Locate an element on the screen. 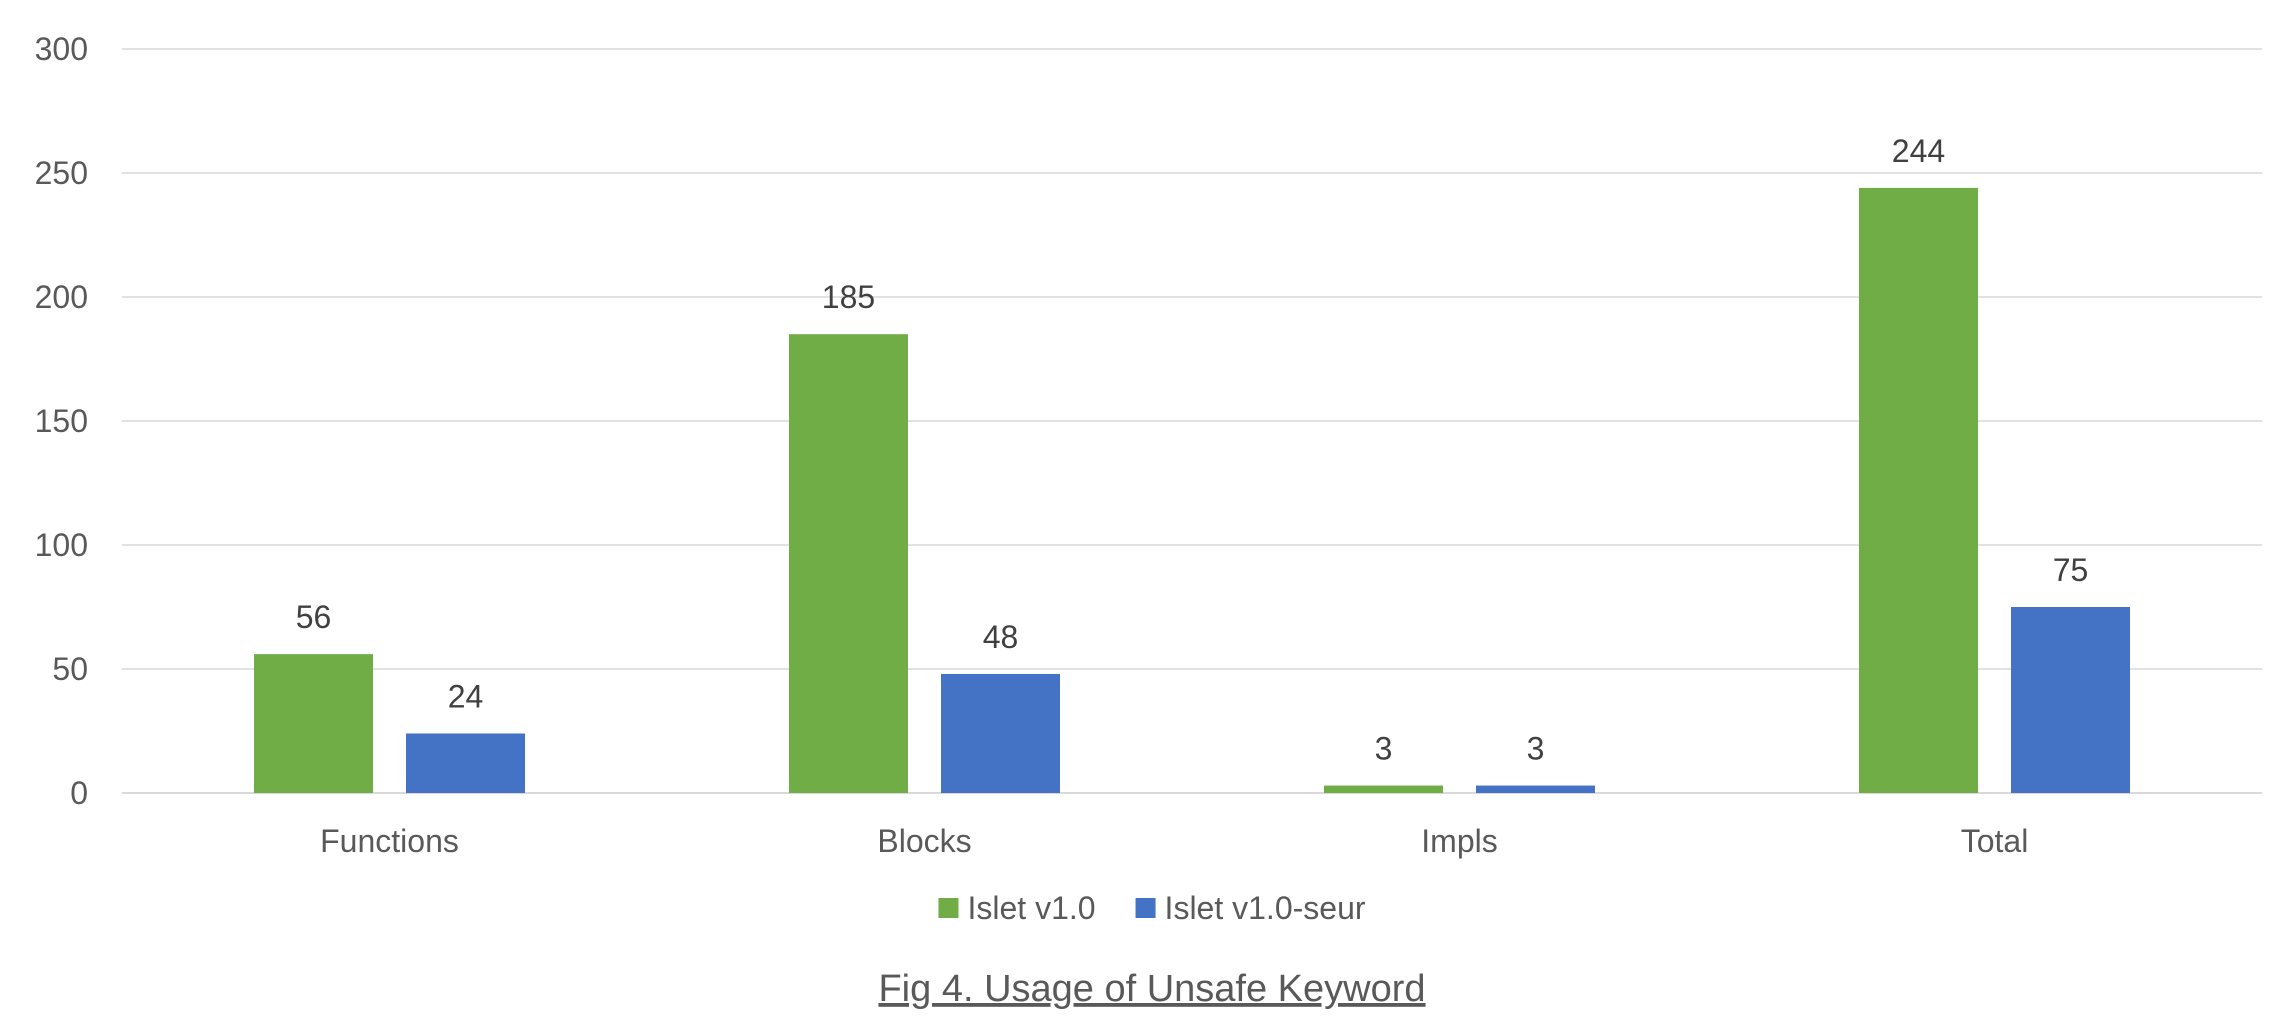  y-axis-tick-labels: 0 50 100 150 200 250 300 is located at coordinates (61, 421).